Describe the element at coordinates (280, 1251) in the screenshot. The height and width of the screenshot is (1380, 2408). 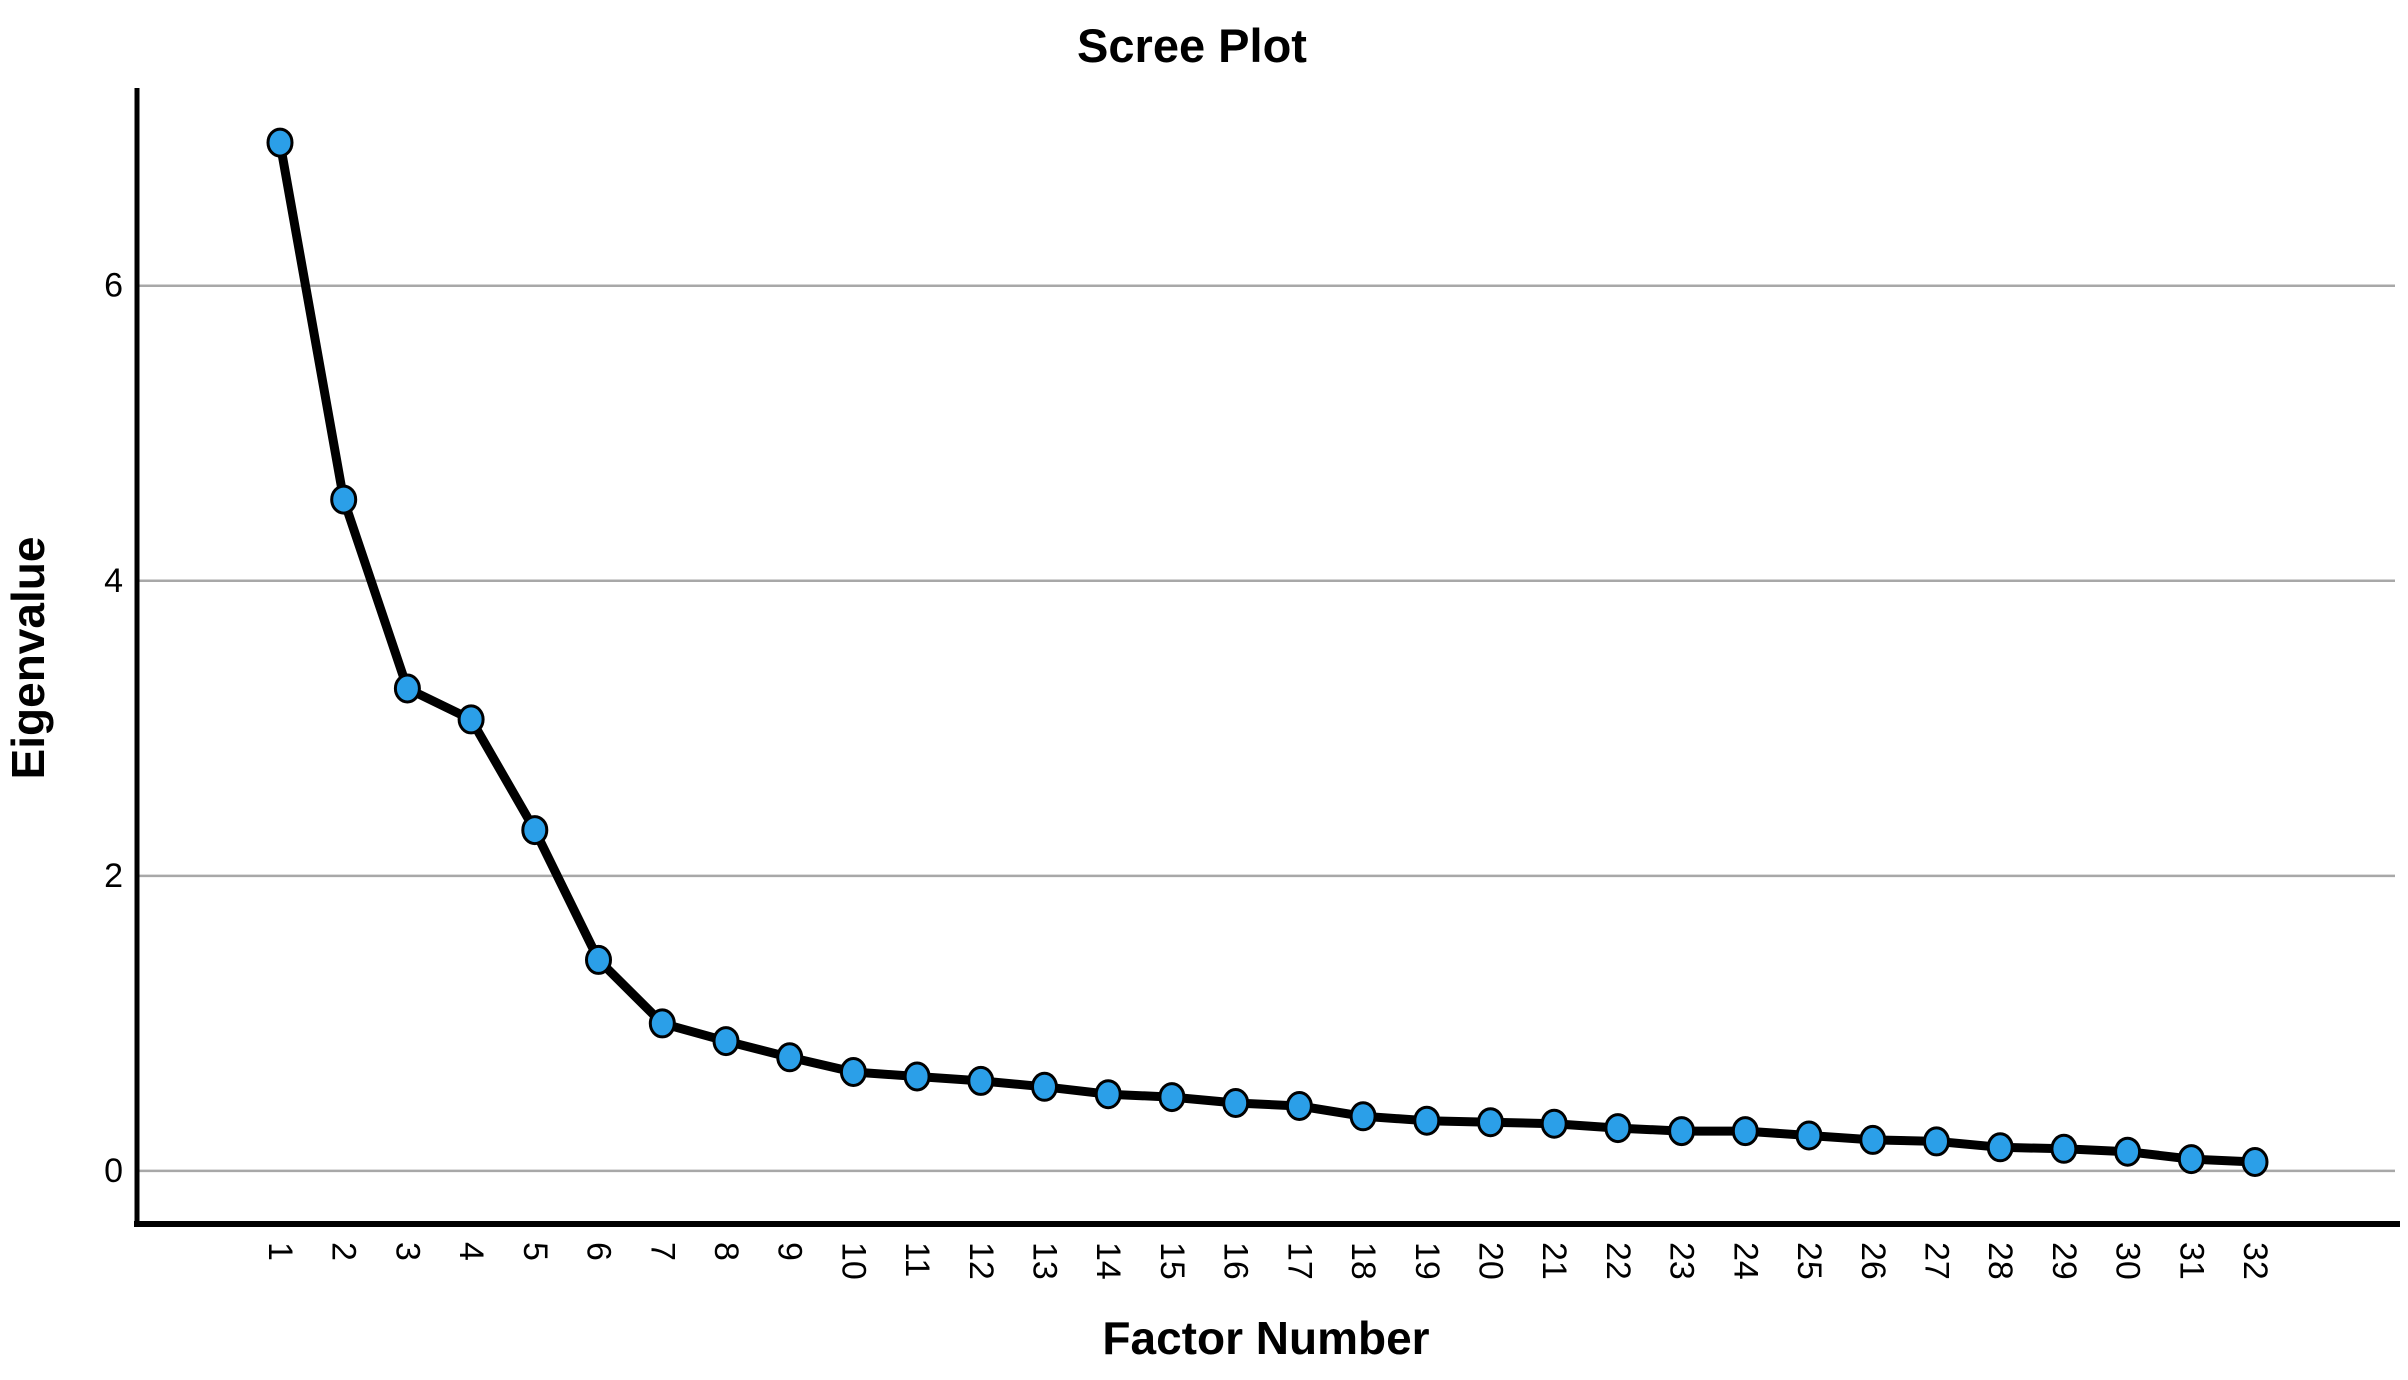
I see `x-tick-label: 1` at that location.